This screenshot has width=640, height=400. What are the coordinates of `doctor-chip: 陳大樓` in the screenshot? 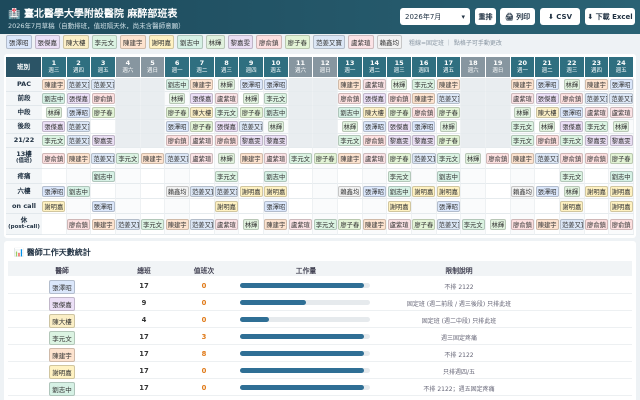 It's located at (76, 42).